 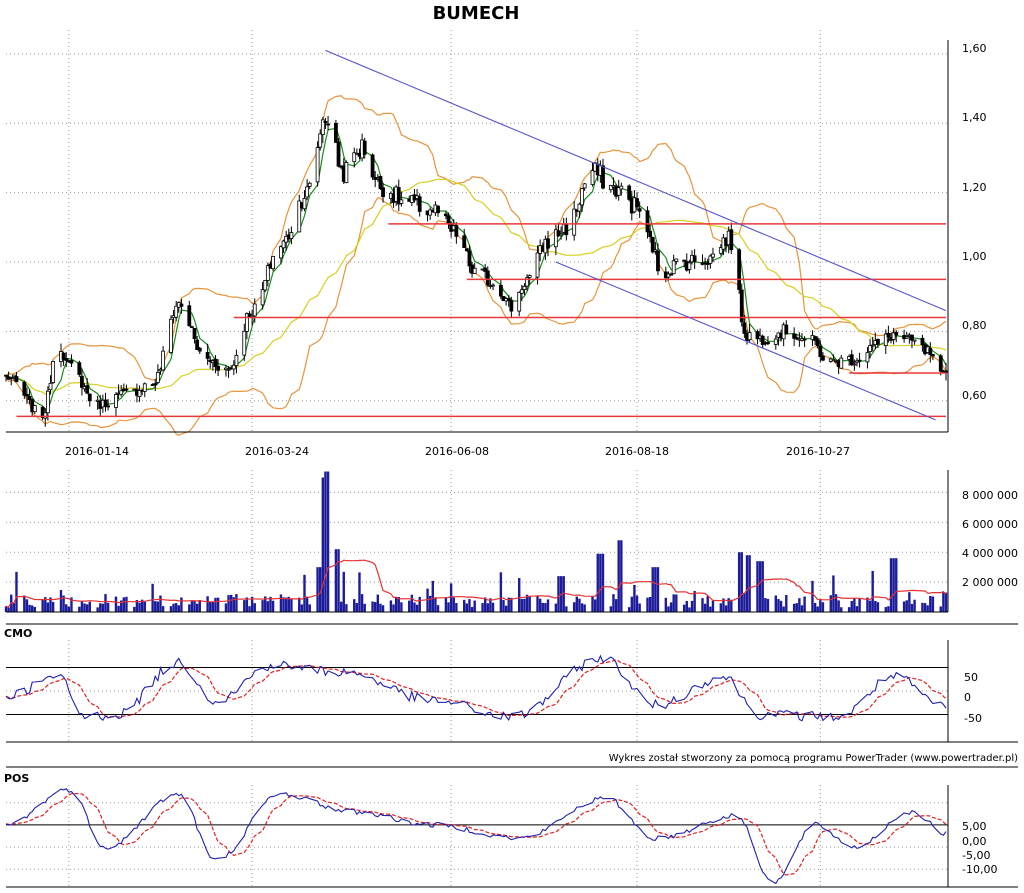 I want to click on price-y-tick-label: 0,60, so click(x=974, y=395).